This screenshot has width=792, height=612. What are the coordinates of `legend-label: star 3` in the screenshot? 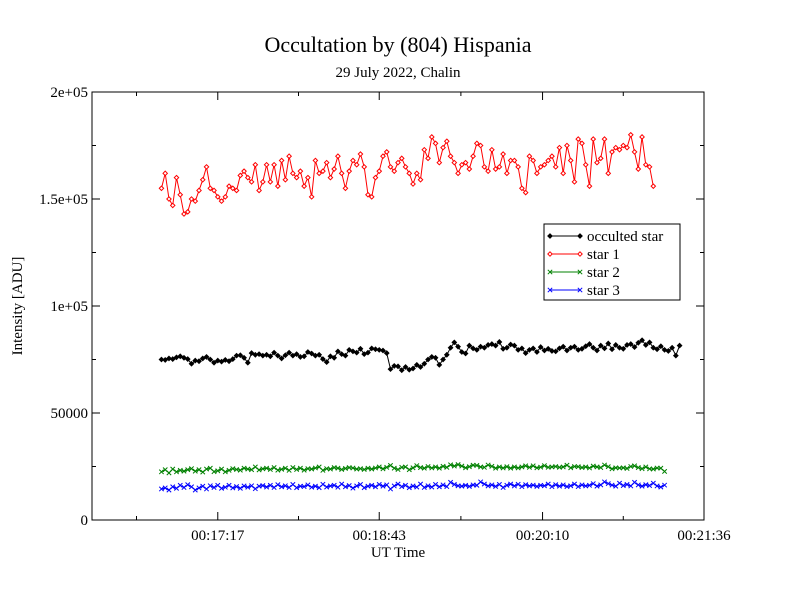 It's located at (603, 291).